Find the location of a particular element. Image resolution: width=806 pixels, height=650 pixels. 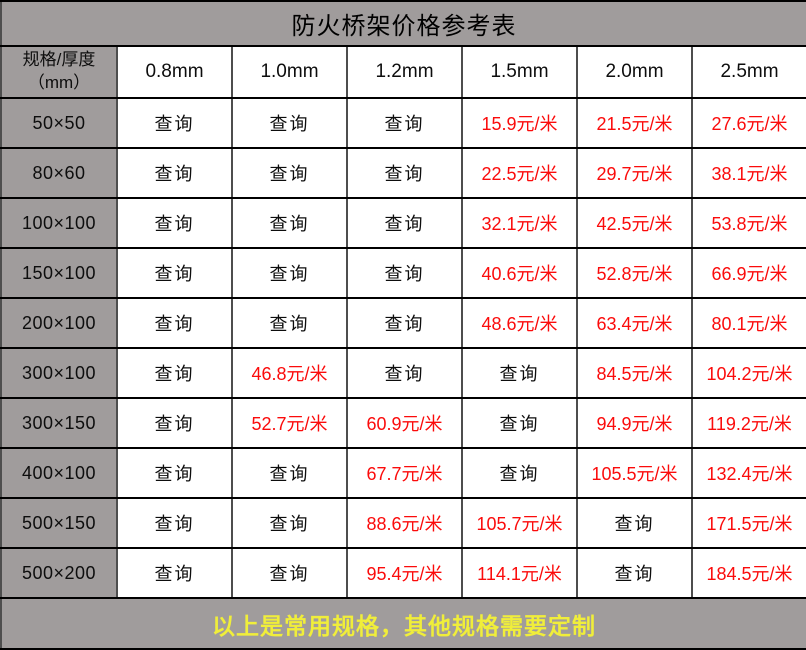

thickness-header-cell: 2.0mm is located at coordinates (634, 72).